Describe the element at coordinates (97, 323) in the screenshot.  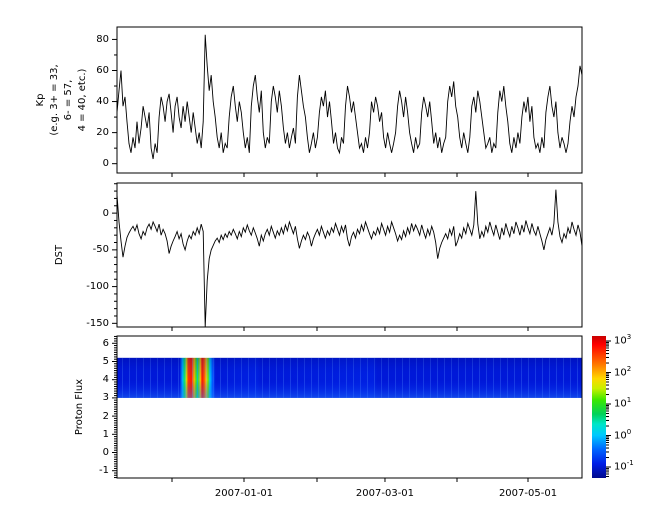
I see `y-tick-label: -150` at that location.